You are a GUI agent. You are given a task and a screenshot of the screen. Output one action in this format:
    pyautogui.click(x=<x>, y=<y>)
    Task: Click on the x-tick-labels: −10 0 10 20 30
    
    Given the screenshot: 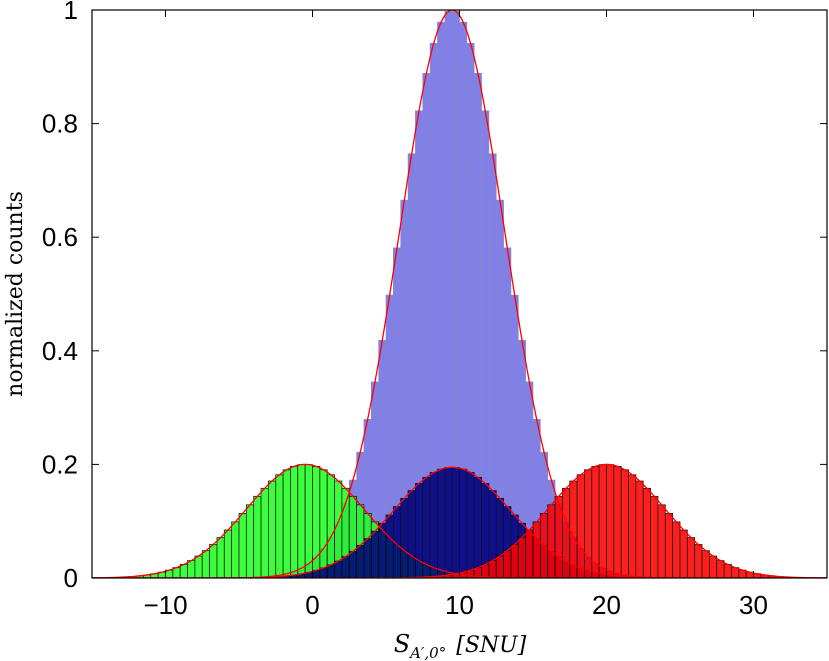 What is the action you would take?
    pyautogui.click(x=455, y=605)
    